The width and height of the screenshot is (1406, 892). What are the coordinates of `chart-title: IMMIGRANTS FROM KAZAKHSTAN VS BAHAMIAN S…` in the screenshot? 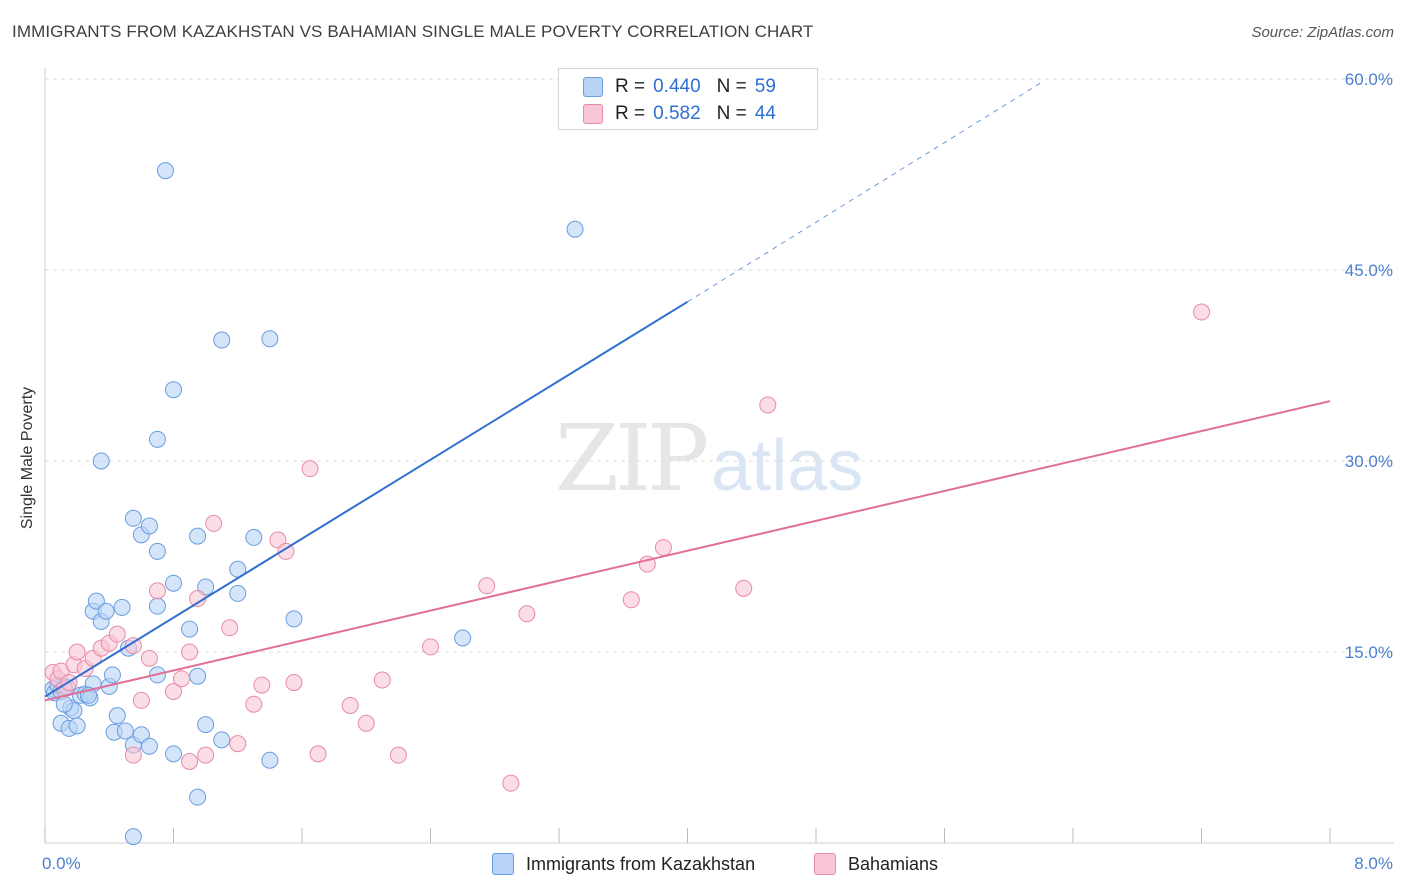 It's located at (413, 31).